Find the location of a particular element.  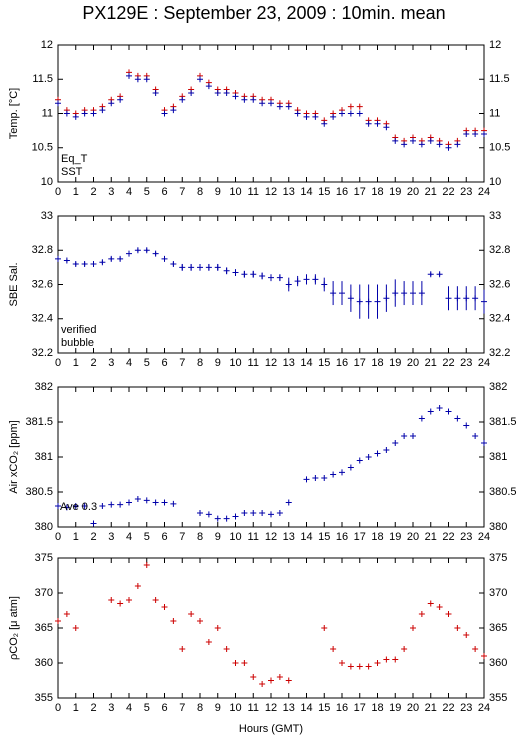

y-tick-label: 375 is located at coordinates (44, 558).